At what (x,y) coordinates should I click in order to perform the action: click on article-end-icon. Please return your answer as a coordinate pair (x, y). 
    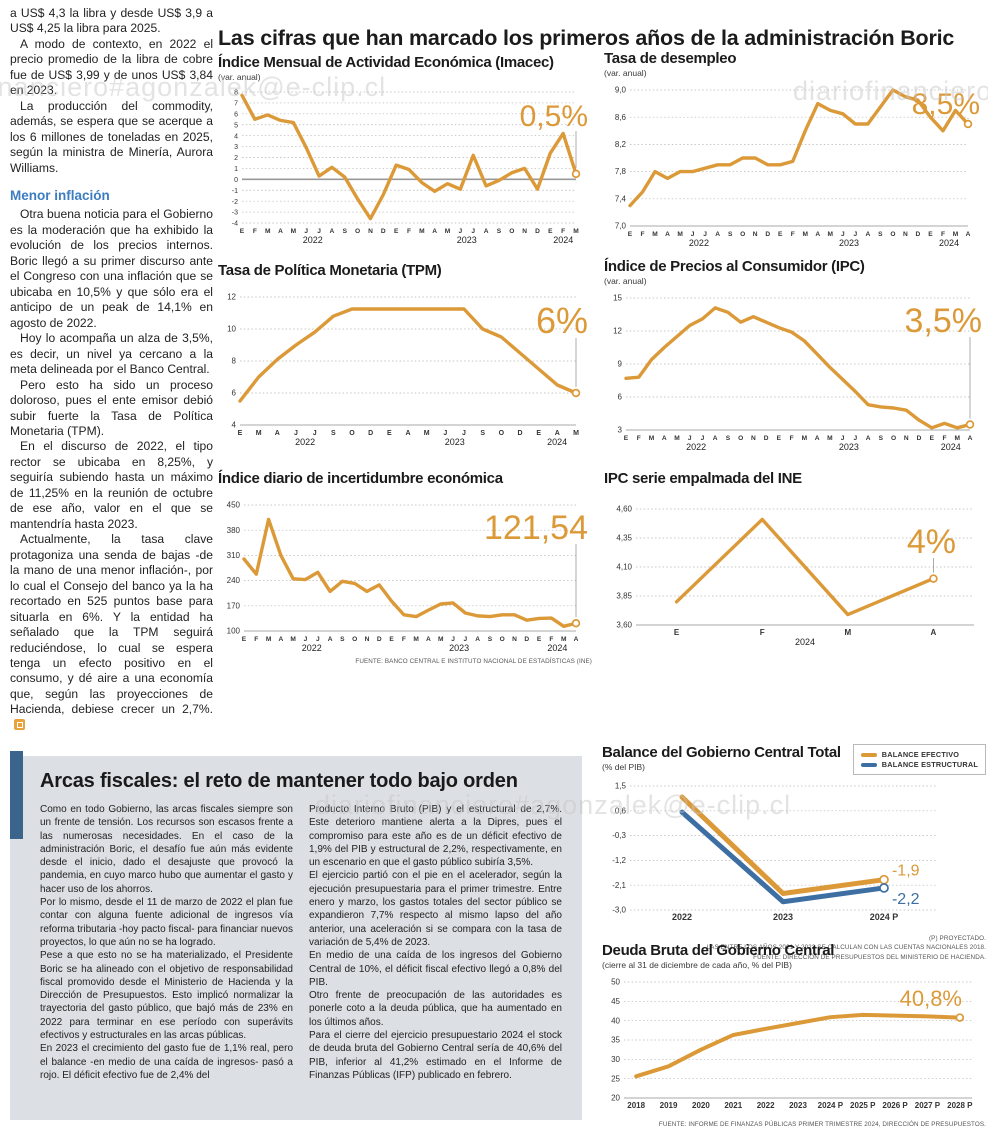
    Looking at the image, I should click on (19, 724).